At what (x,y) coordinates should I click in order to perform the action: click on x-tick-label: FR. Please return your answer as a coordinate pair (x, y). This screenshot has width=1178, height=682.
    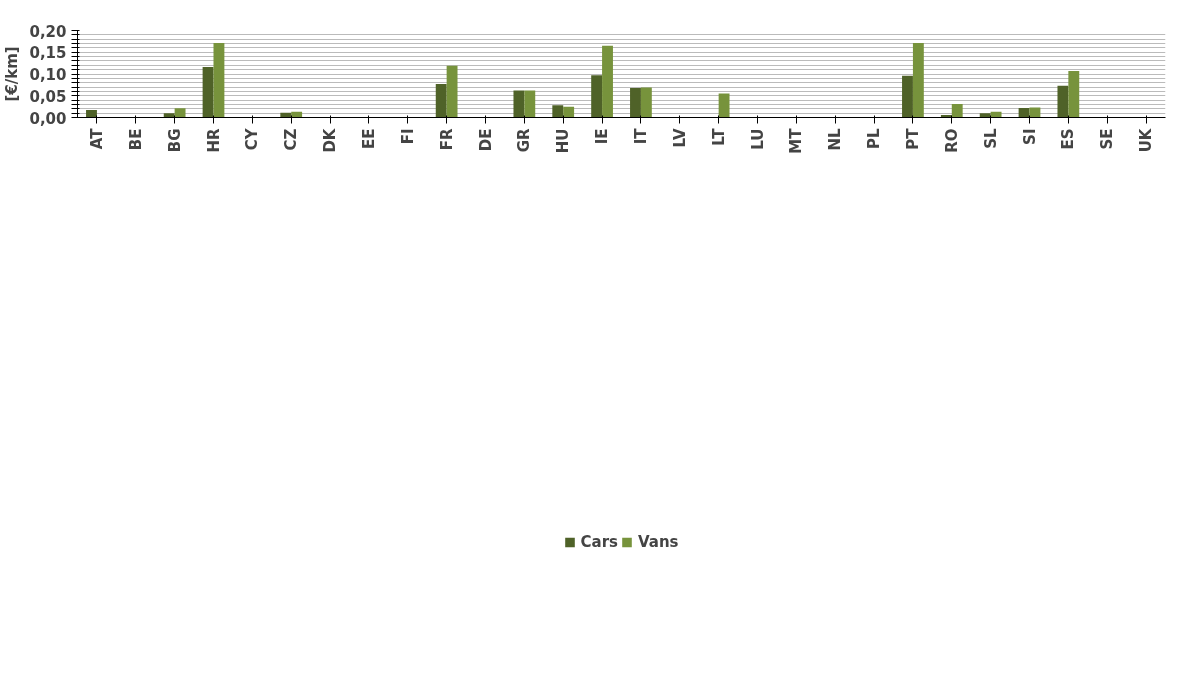
    Looking at the image, I should click on (446, 139).